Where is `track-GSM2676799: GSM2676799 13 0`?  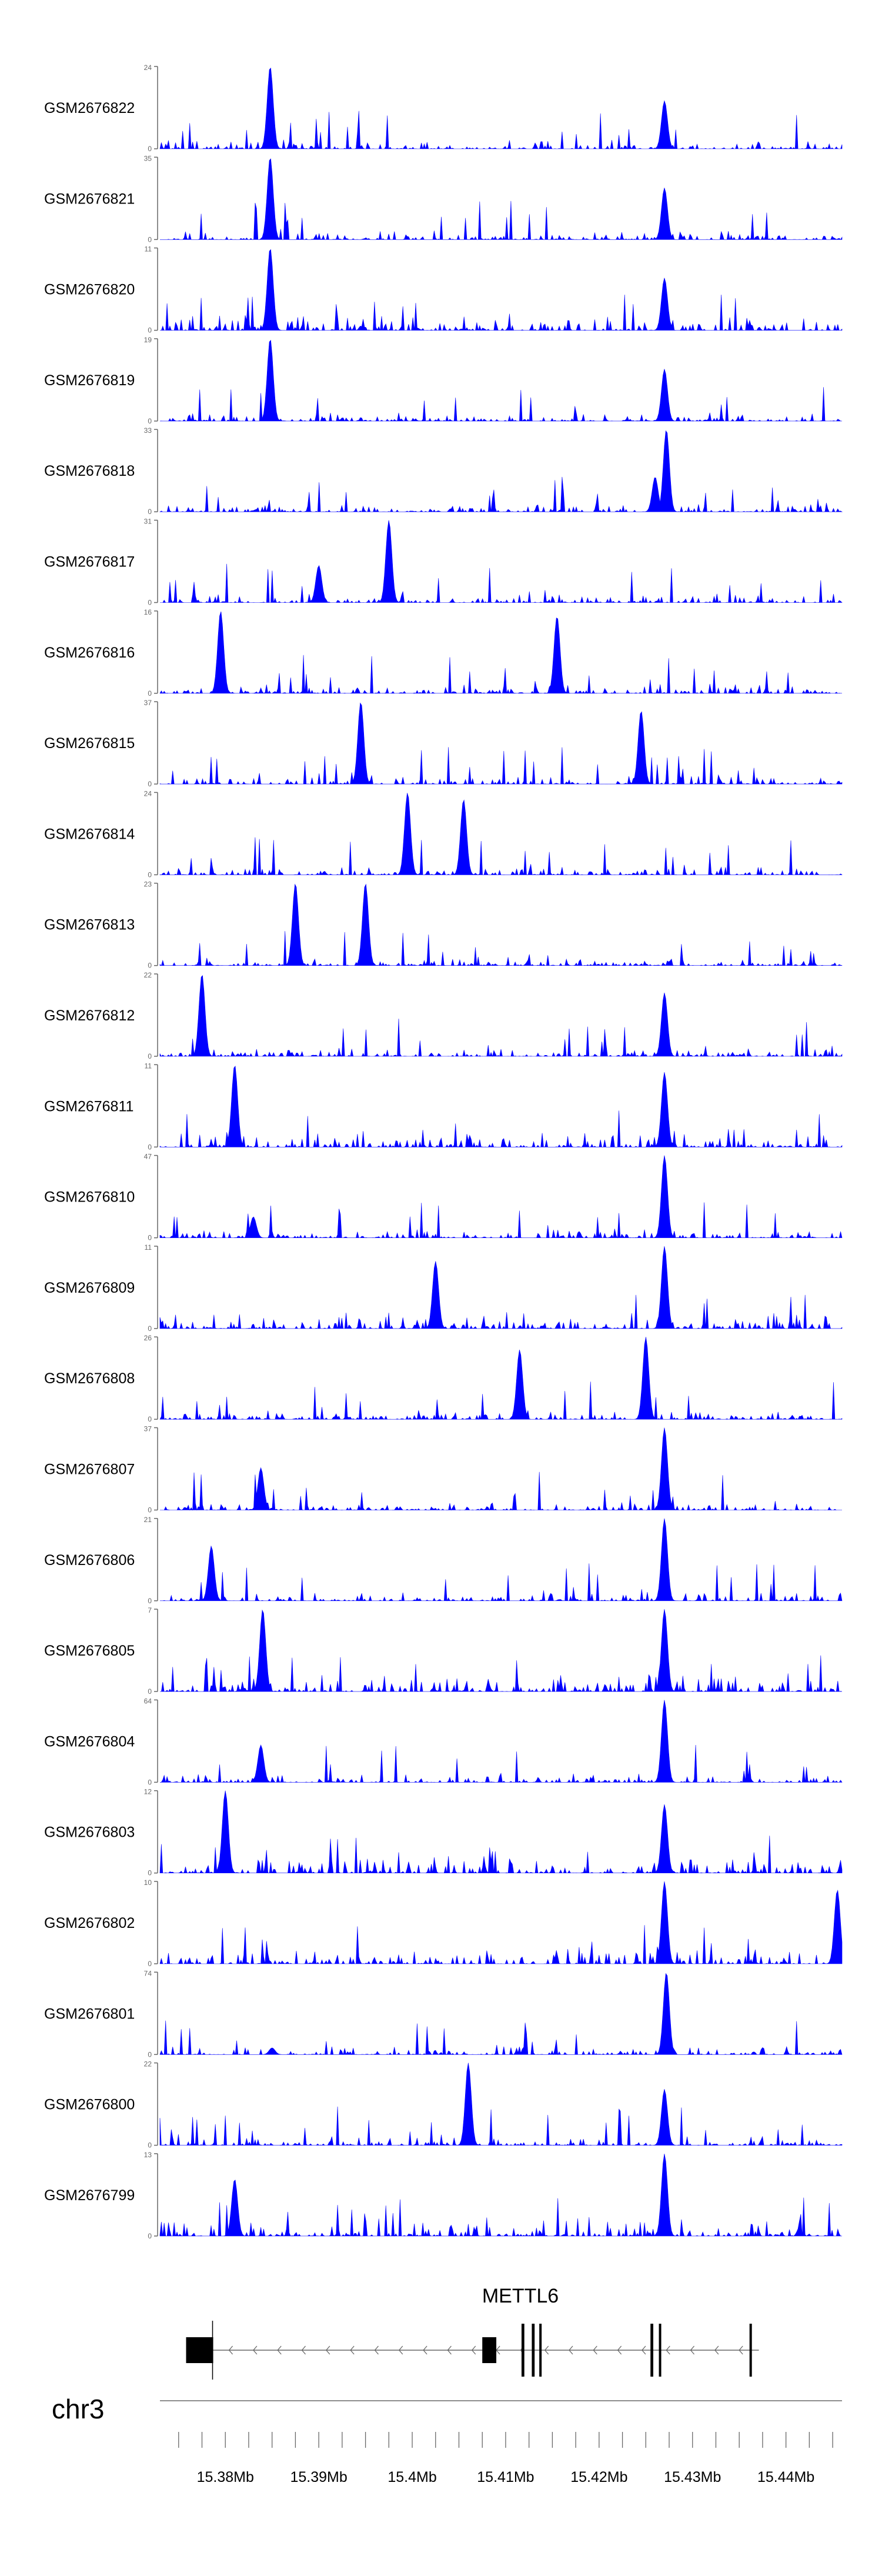
track-GSM2676799: GSM2676799 13 0 is located at coordinates (443, 2195).